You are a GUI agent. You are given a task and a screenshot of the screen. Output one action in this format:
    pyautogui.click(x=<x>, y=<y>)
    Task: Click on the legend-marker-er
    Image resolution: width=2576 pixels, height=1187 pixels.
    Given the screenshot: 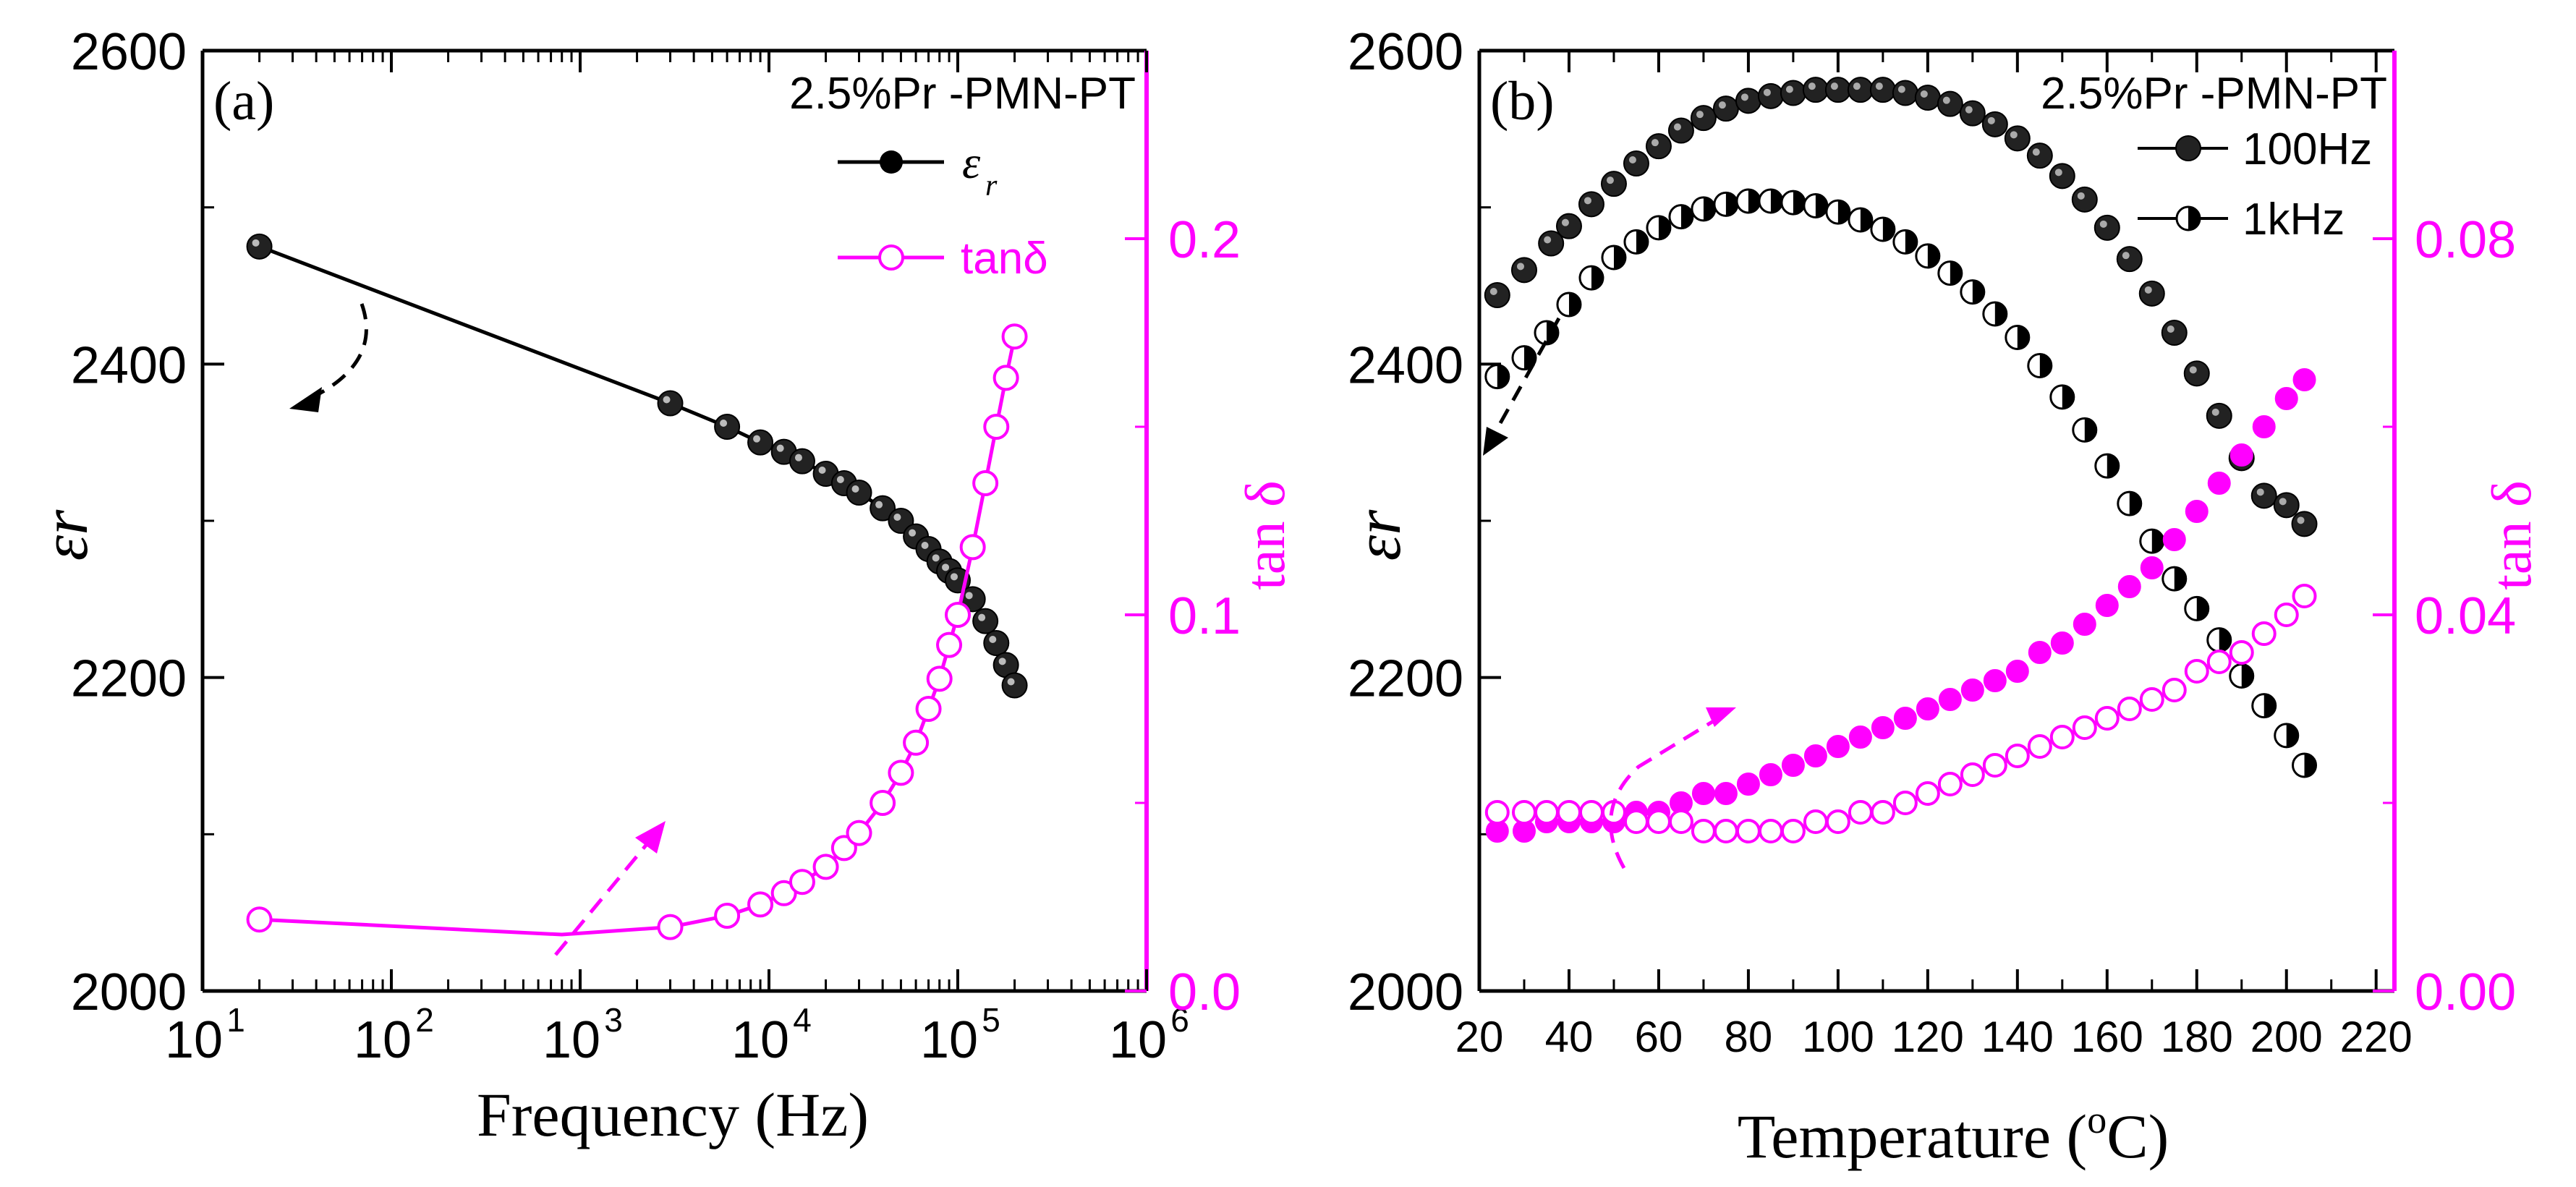 What is the action you would take?
    pyautogui.click(x=891, y=162)
    